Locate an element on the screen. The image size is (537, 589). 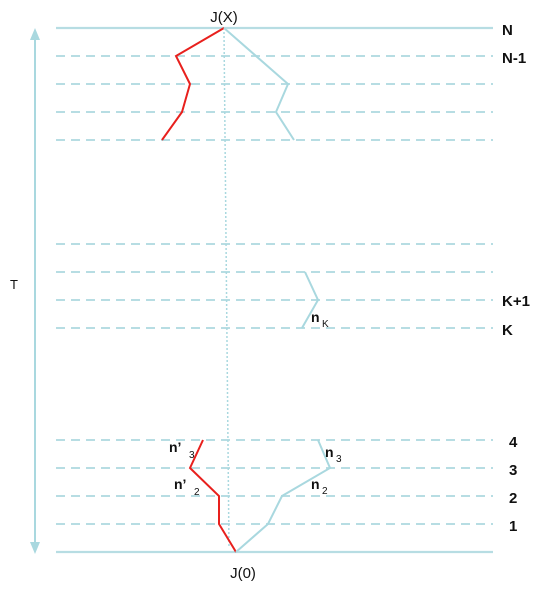
red-path-bottom is located at coordinates (212, 496).